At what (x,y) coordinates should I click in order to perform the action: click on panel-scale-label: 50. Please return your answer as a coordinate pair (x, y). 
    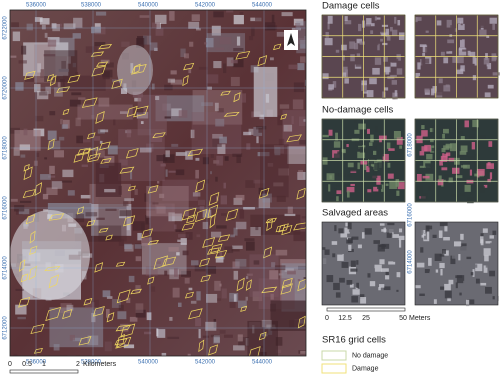
    Looking at the image, I should click on (403, 318).